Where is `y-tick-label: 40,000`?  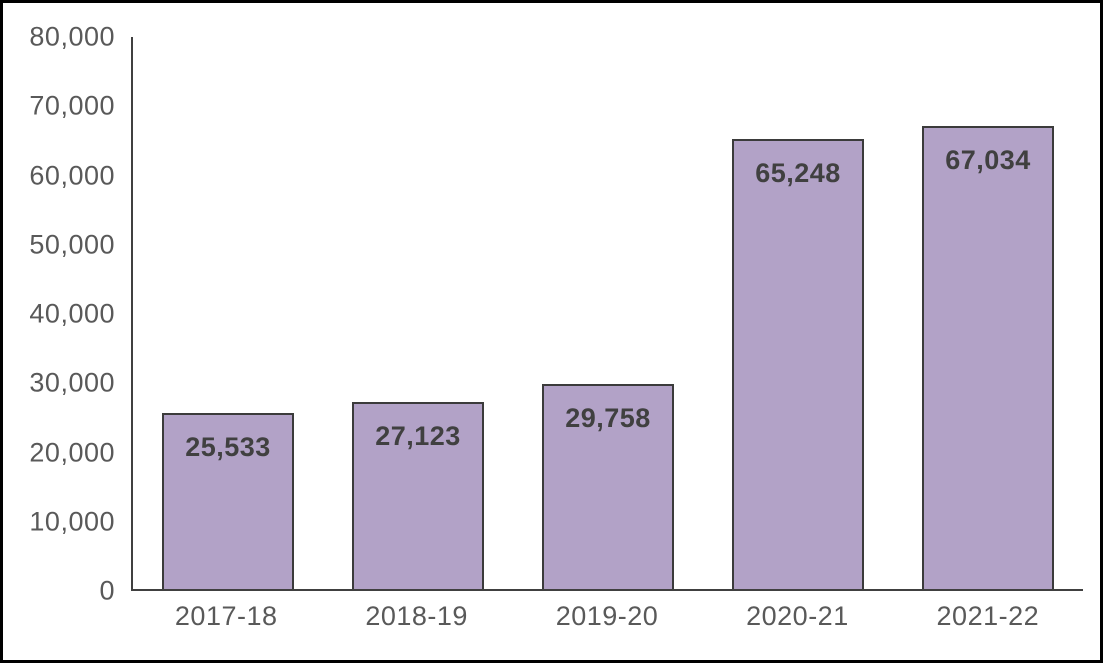
y-tick-label: 40,000 is located at coordinates (72, 313).